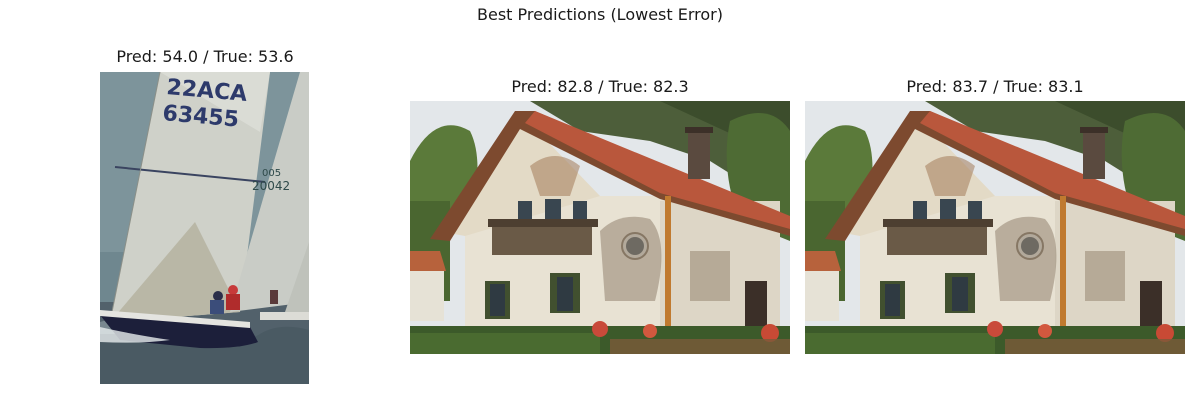  I want to click on figure-title: Best Predictions (Lowest Error), so click(600, 14).